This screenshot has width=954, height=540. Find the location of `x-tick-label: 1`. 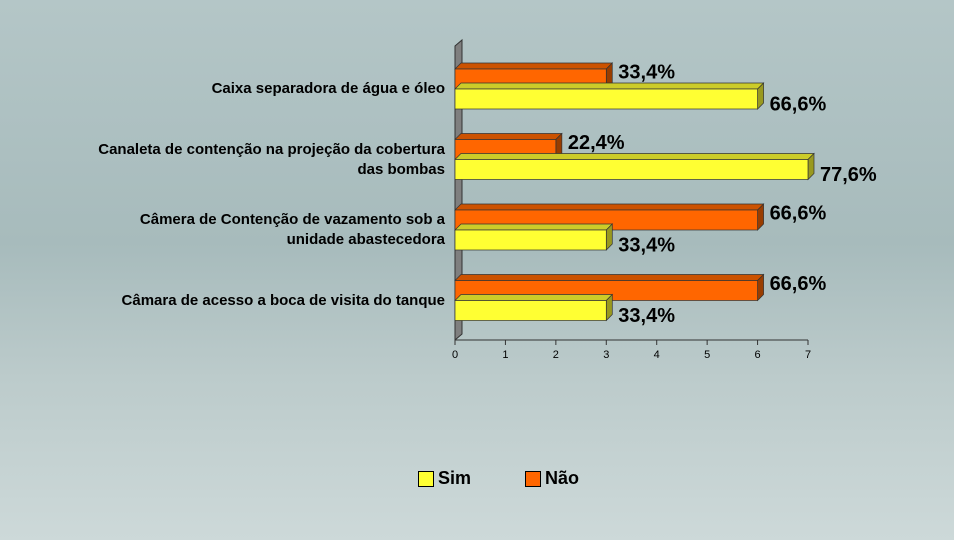

x-tick-label: 1 is located at coordinates (505, 355).